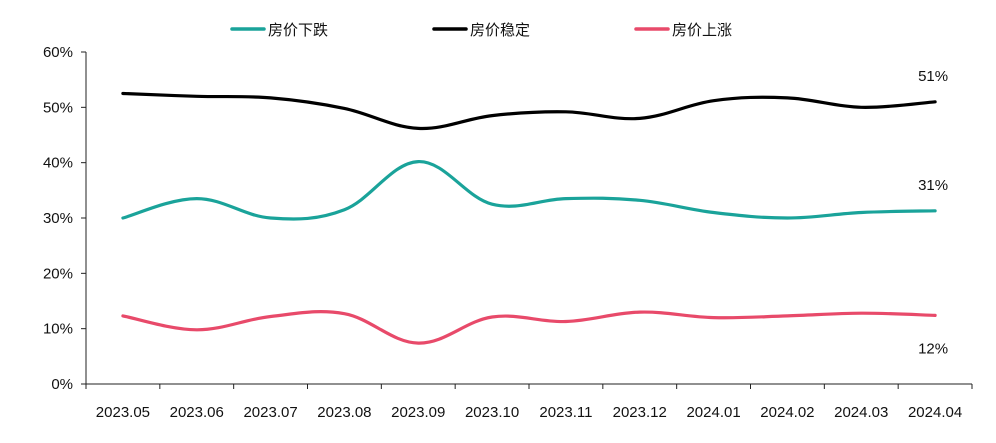 The height and width of the screenshot is (443, 996). What do you see at coordinates (933, 348) in the screenshot?
I see `end-value-label: 12%` at bounding box center [933, 348].